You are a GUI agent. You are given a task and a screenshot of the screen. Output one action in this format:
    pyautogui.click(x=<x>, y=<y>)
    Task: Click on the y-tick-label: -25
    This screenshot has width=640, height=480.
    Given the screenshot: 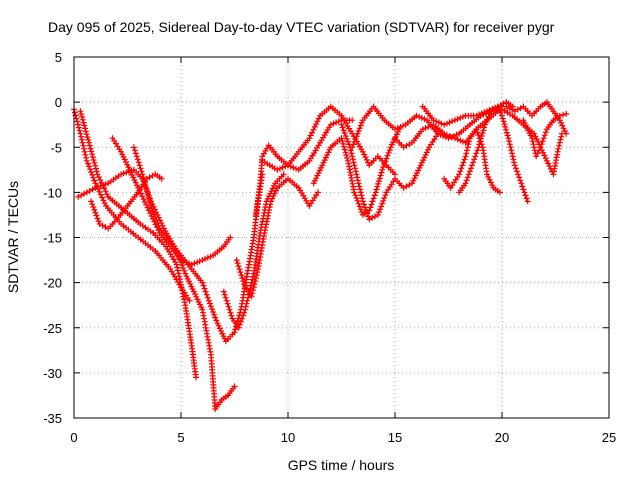 What is the action you would take?
    pyautogui.click(x=52, y=328)
    